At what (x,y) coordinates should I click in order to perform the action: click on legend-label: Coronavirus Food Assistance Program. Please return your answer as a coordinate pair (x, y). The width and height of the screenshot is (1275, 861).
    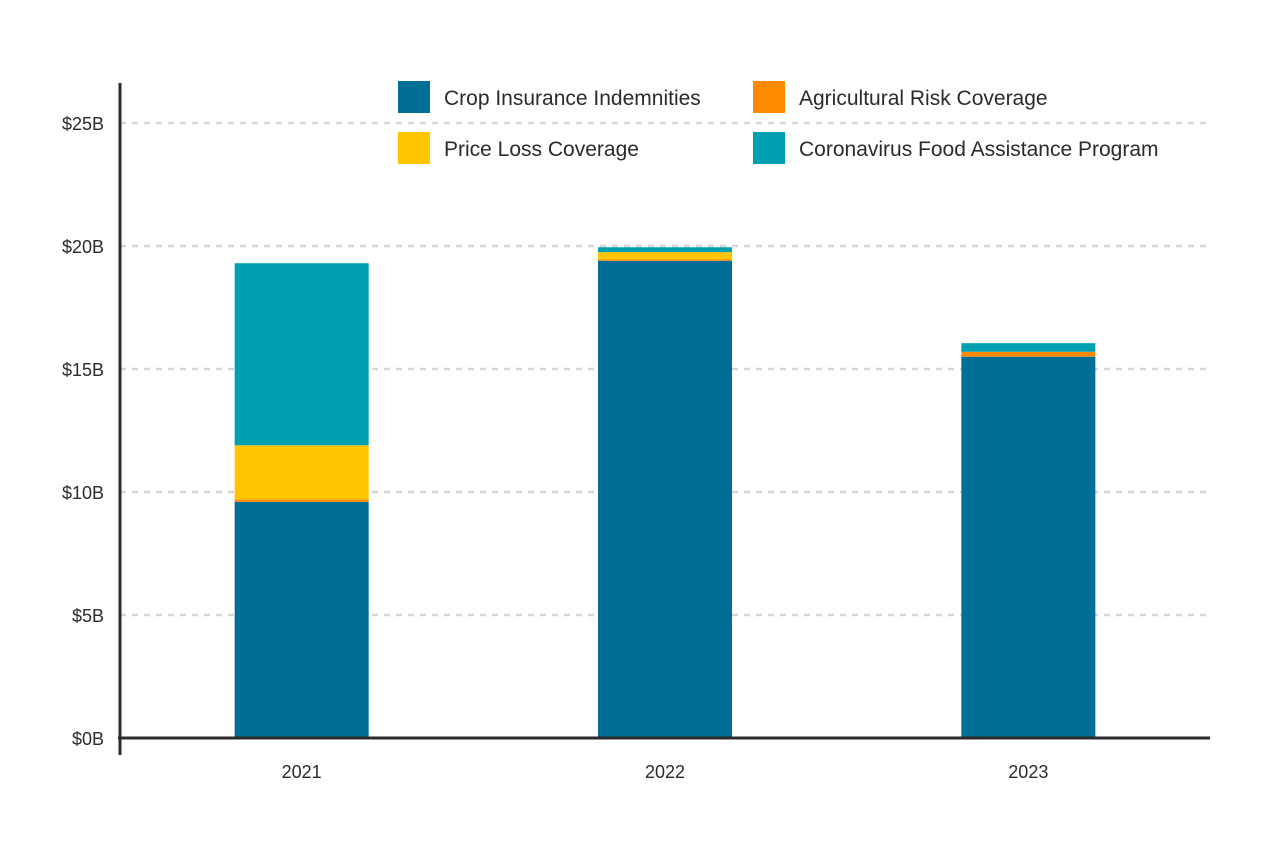
    Looking at the image, I should click on (979, 149).